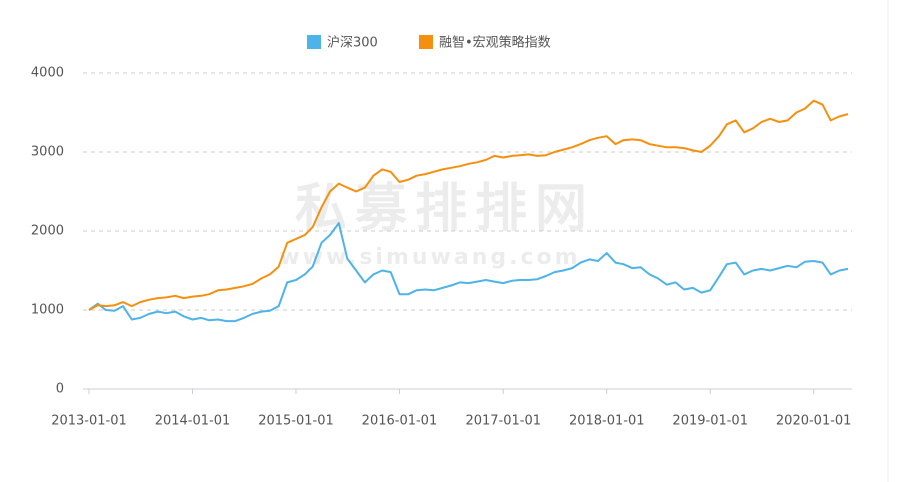 This screenshot has width=914, height=482. Describe the element at coordinates (47, 152) in the screenshot. I see `y-tick-label: 3000` at that location.